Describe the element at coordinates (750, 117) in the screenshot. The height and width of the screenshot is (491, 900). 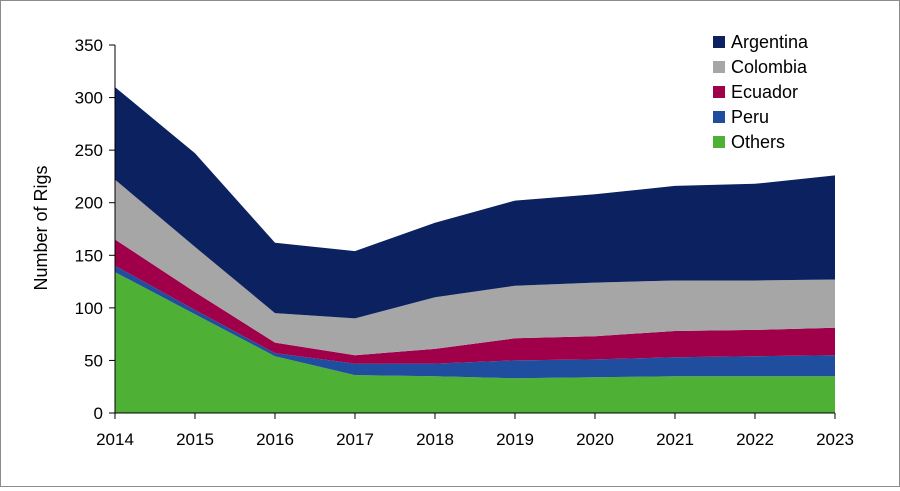
I see `legend-label-peru: Peru` at that location.